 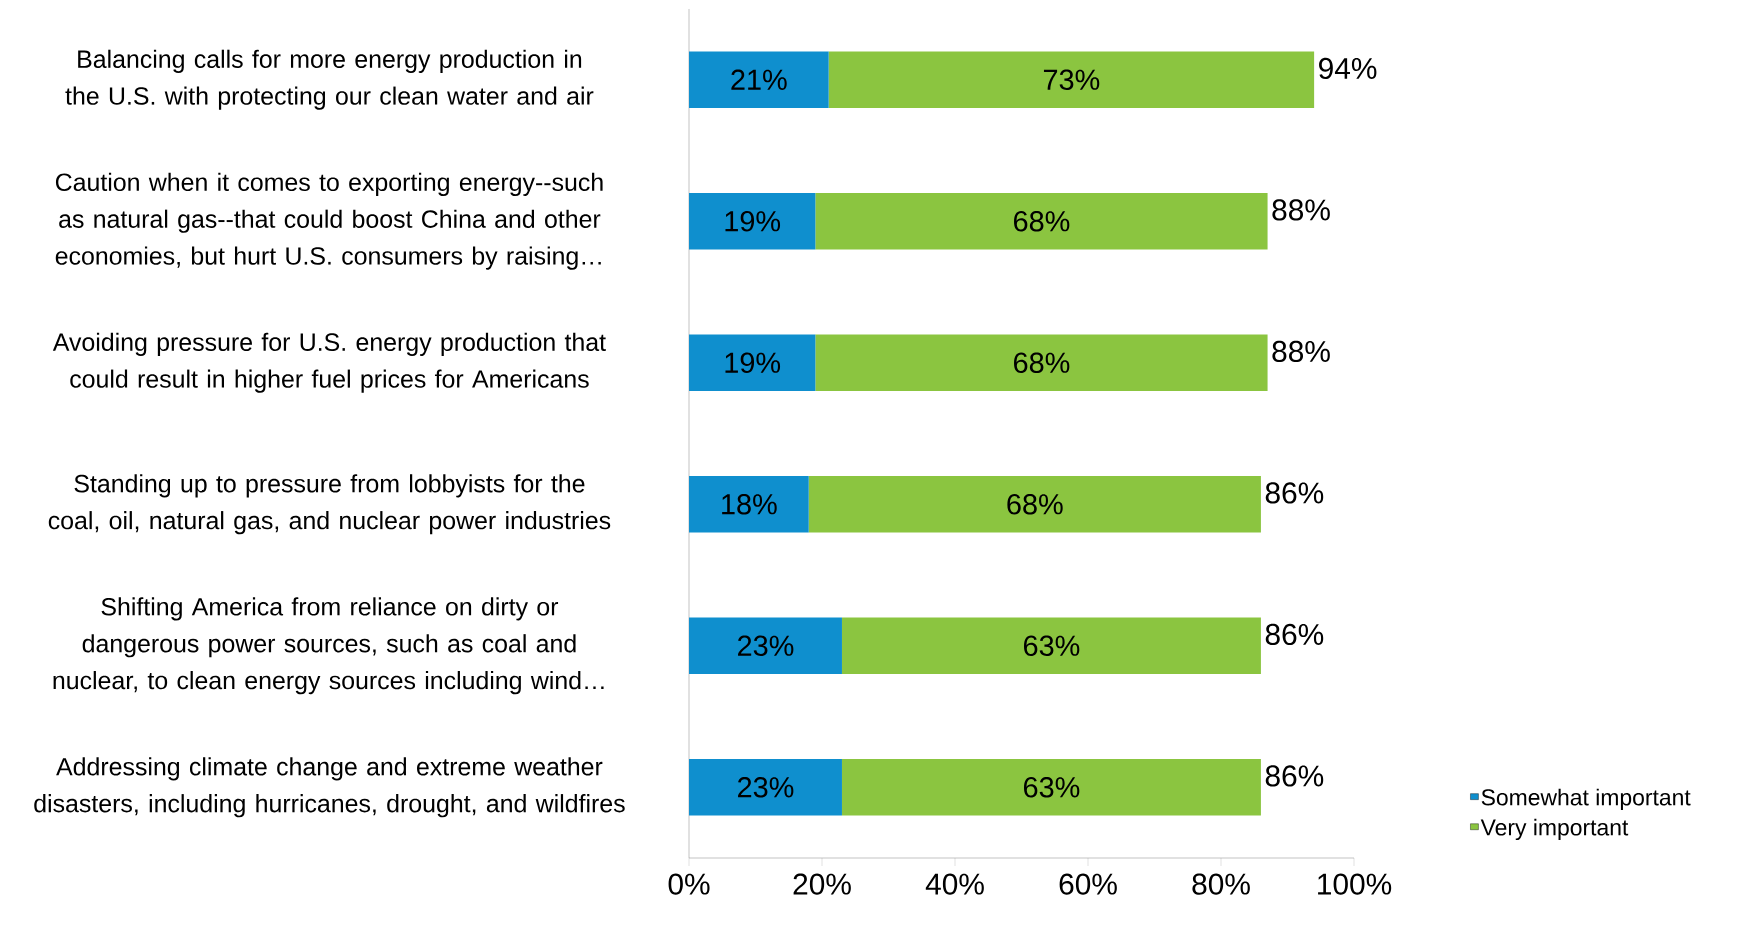 I want to click on x-tick-label: 20%, so click(x=822, y=884).